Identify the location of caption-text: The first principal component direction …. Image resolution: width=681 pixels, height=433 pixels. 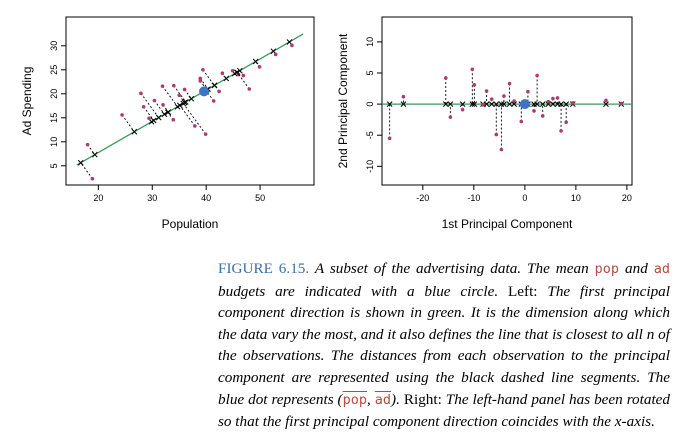
(444, 312).